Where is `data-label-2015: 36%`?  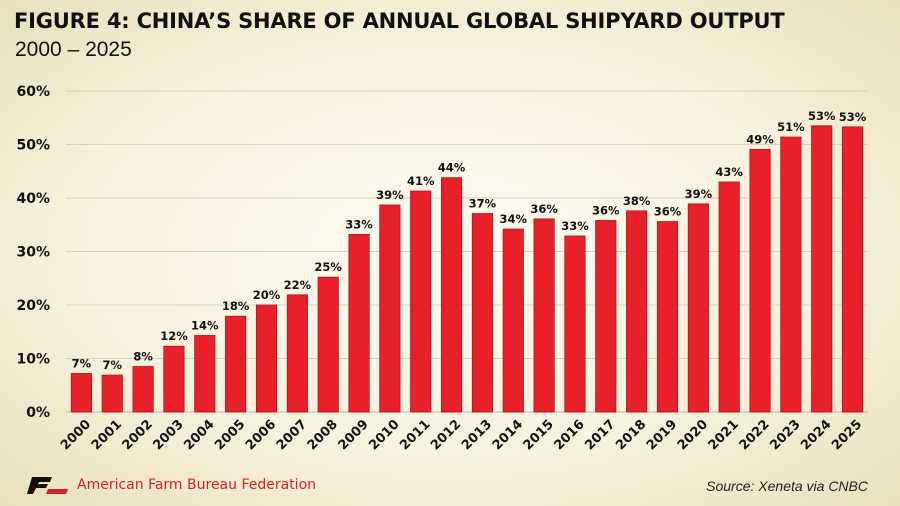 data-label-2015: 36% is located at coordinates (544, 209).